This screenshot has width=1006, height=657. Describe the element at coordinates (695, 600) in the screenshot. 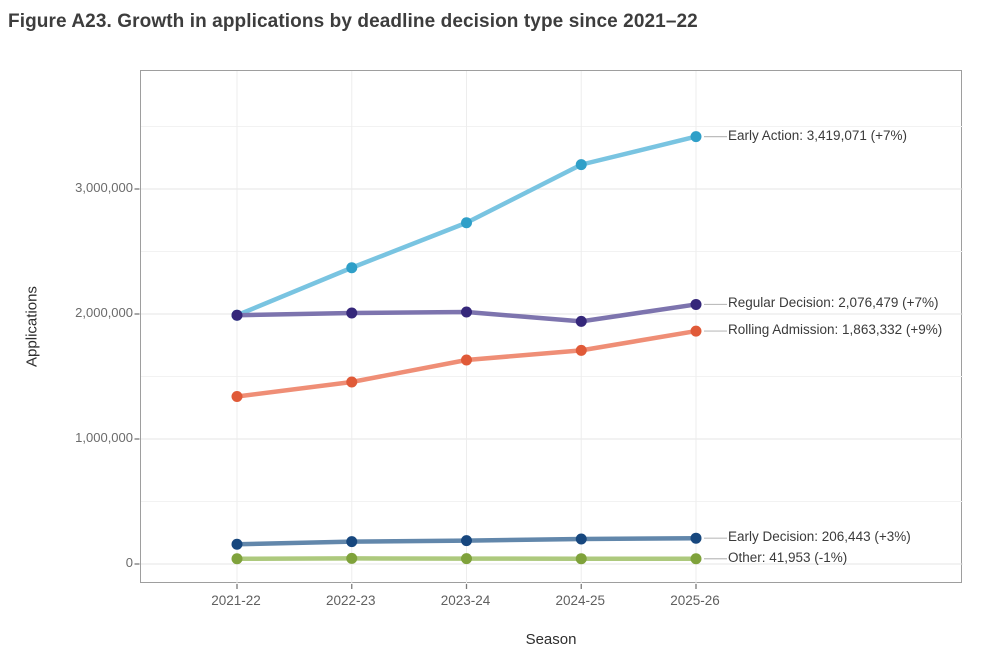

I see `x-tick-label: 2025-26` at that location.